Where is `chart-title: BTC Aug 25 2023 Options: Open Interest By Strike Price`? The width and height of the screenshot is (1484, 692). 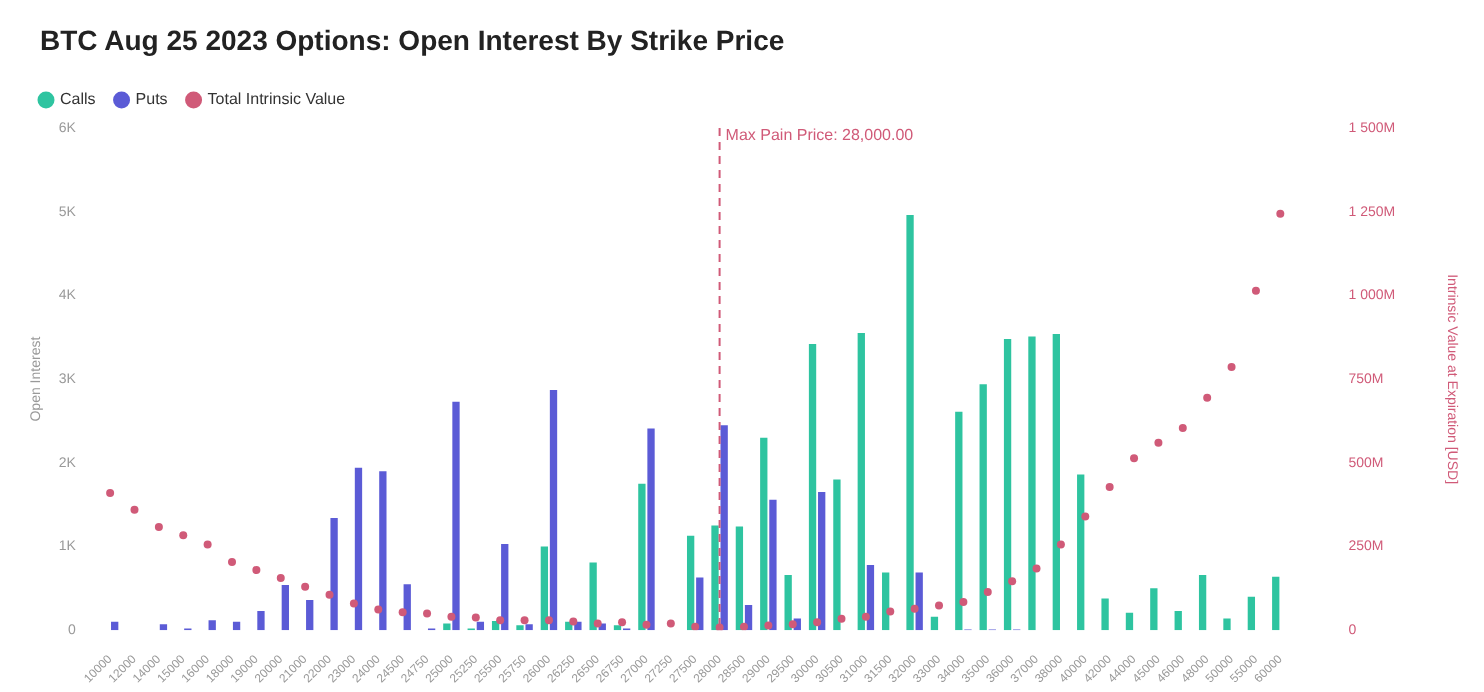
chart-title: BTC Aug 25 2023 Options: Open Interest By Strike Price is located at coordinates (412, 40).